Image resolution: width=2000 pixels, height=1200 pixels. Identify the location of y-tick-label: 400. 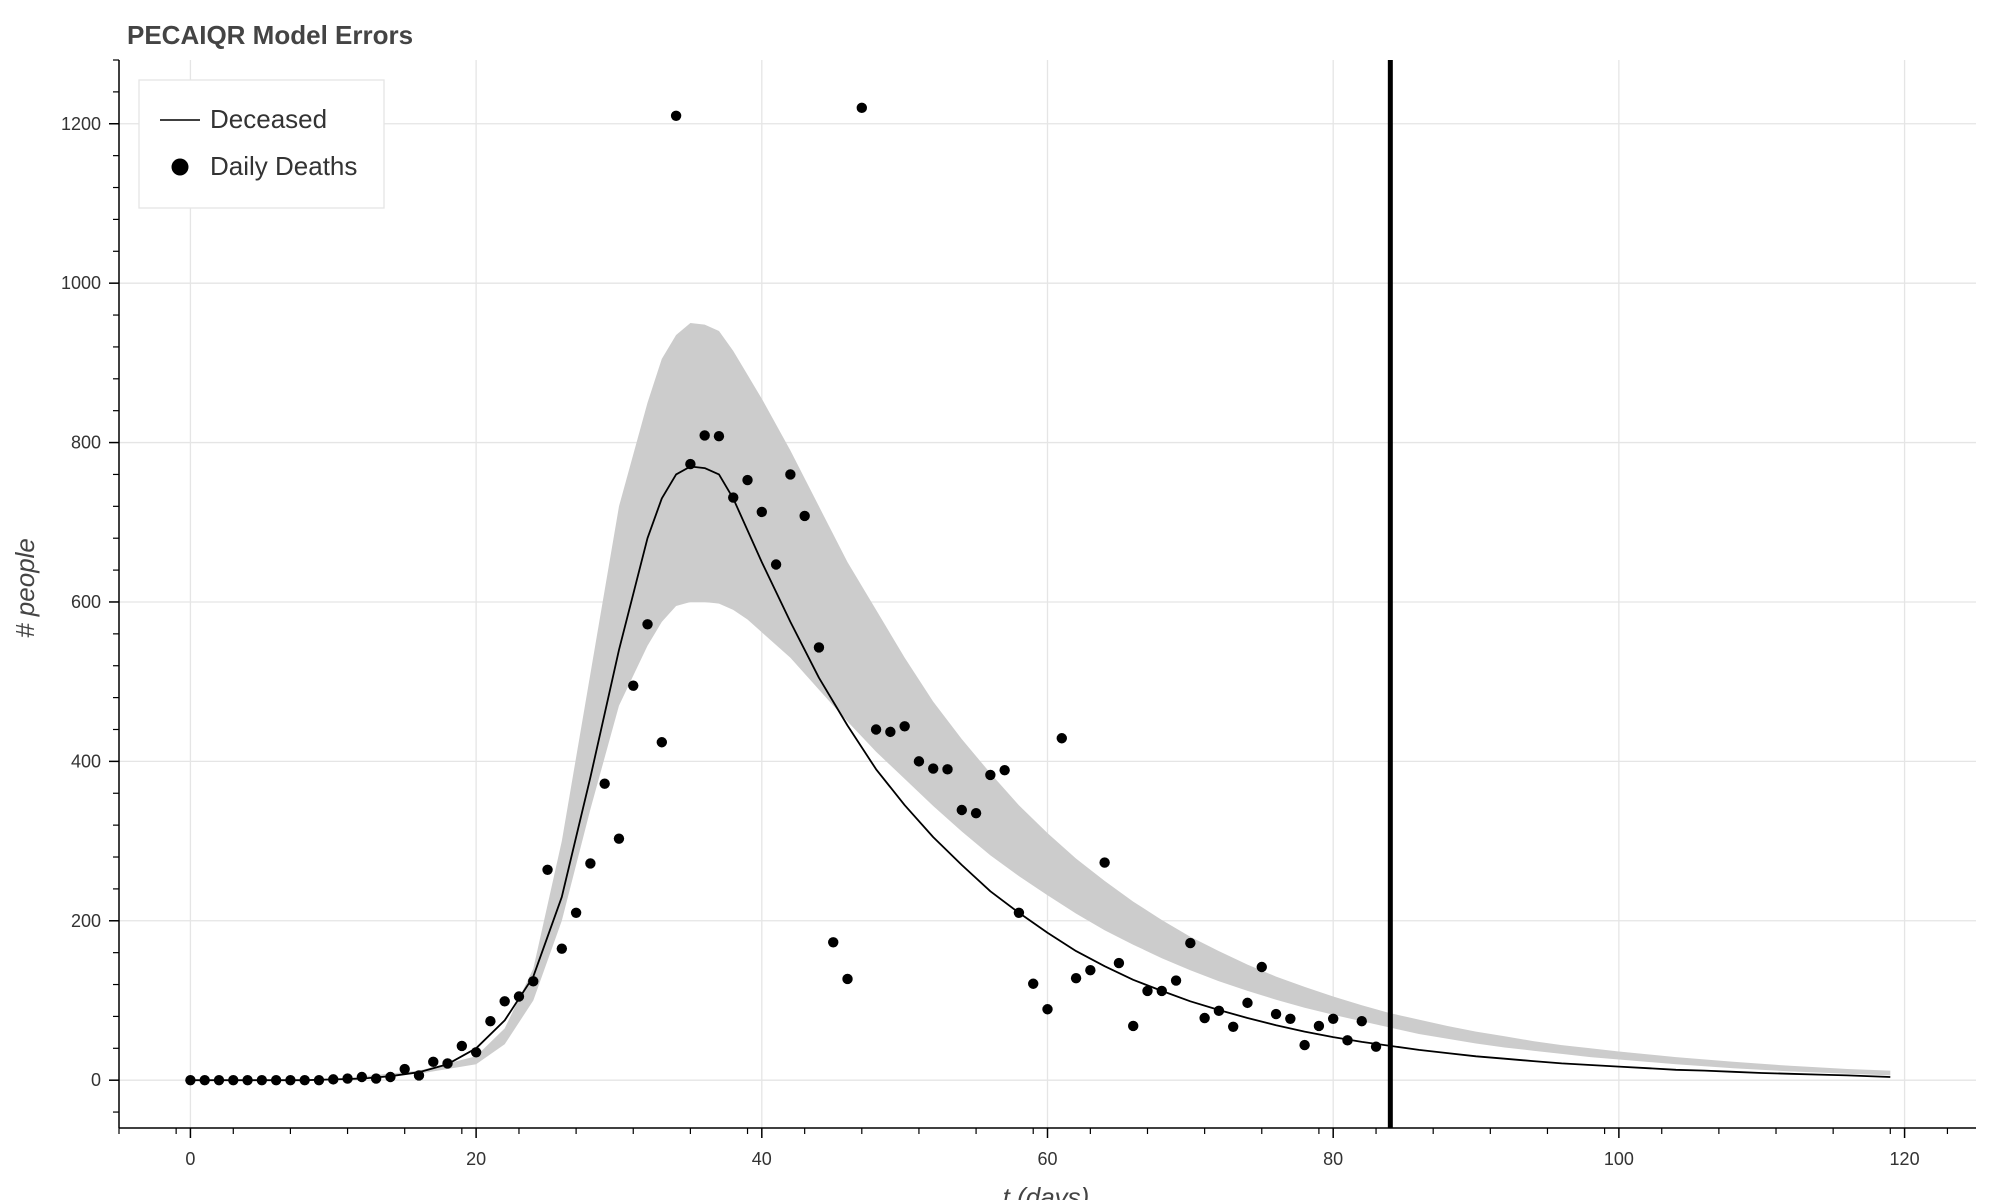
(86, 761).